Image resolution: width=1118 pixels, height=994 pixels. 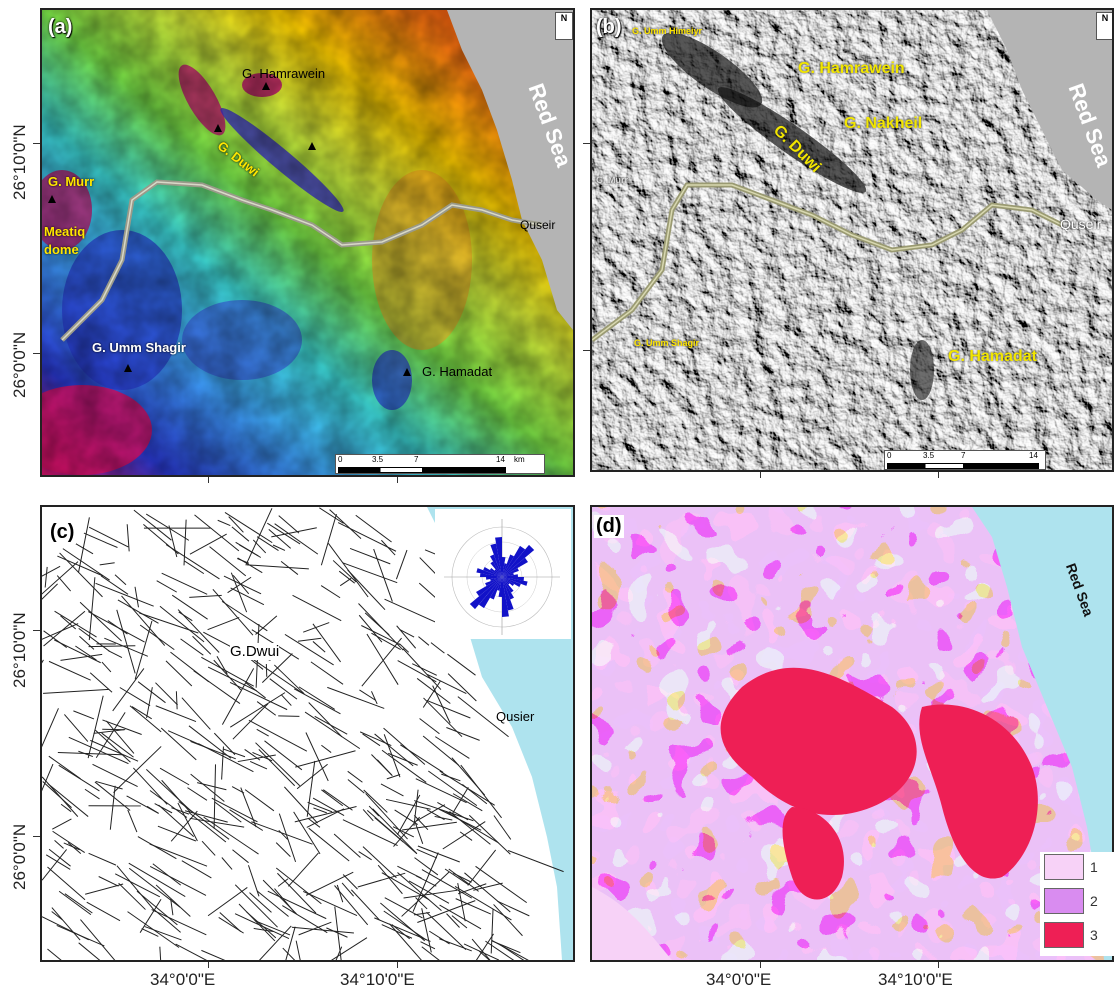 I want to click on latitude-label-top-a: 26°10'0"N, so click(x=19, y=162).